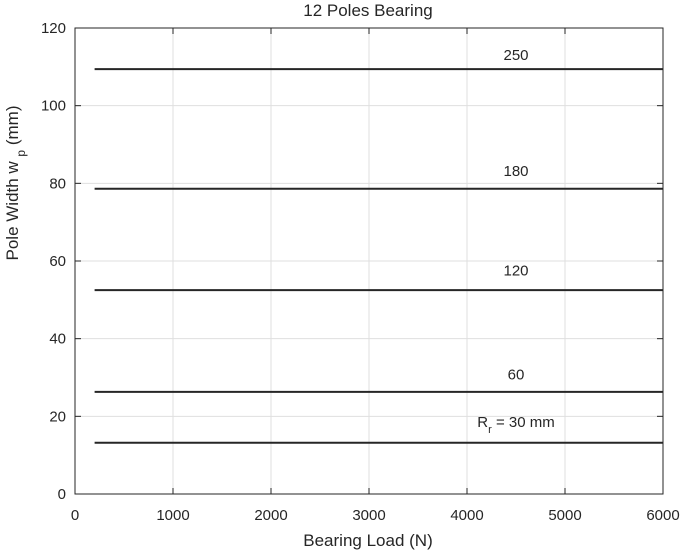 The width and height of the screenshot is (685, 553). Describe the element at coordinates (53, 106) in the screenshot. I see `y-tick-label: 100` at that location.